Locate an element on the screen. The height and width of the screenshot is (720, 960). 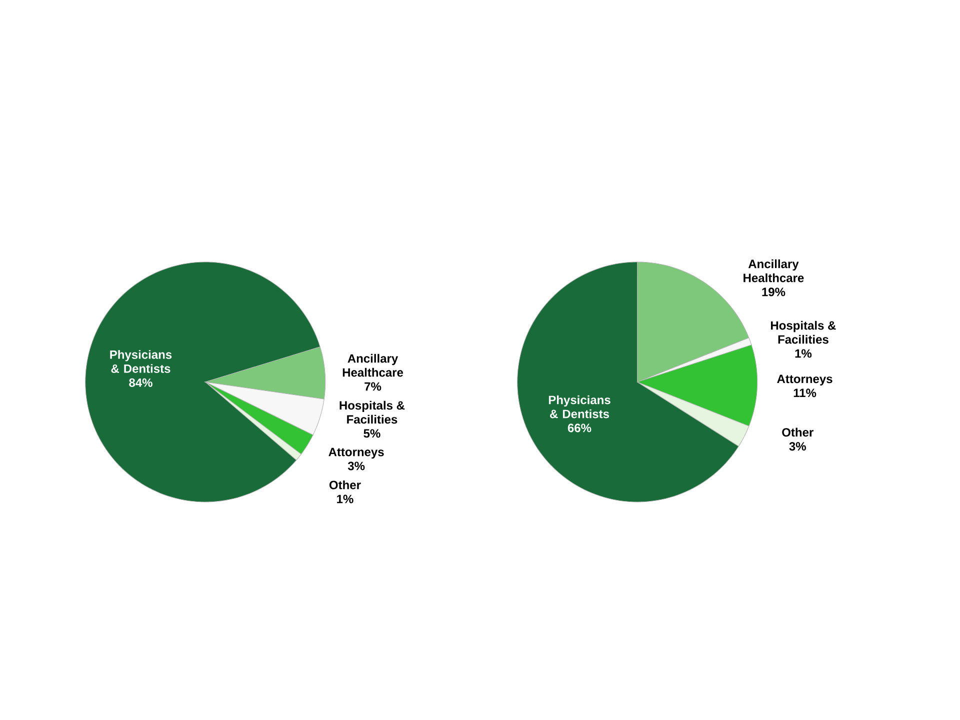
data-label: 5% is located at coordinates (372, 433).